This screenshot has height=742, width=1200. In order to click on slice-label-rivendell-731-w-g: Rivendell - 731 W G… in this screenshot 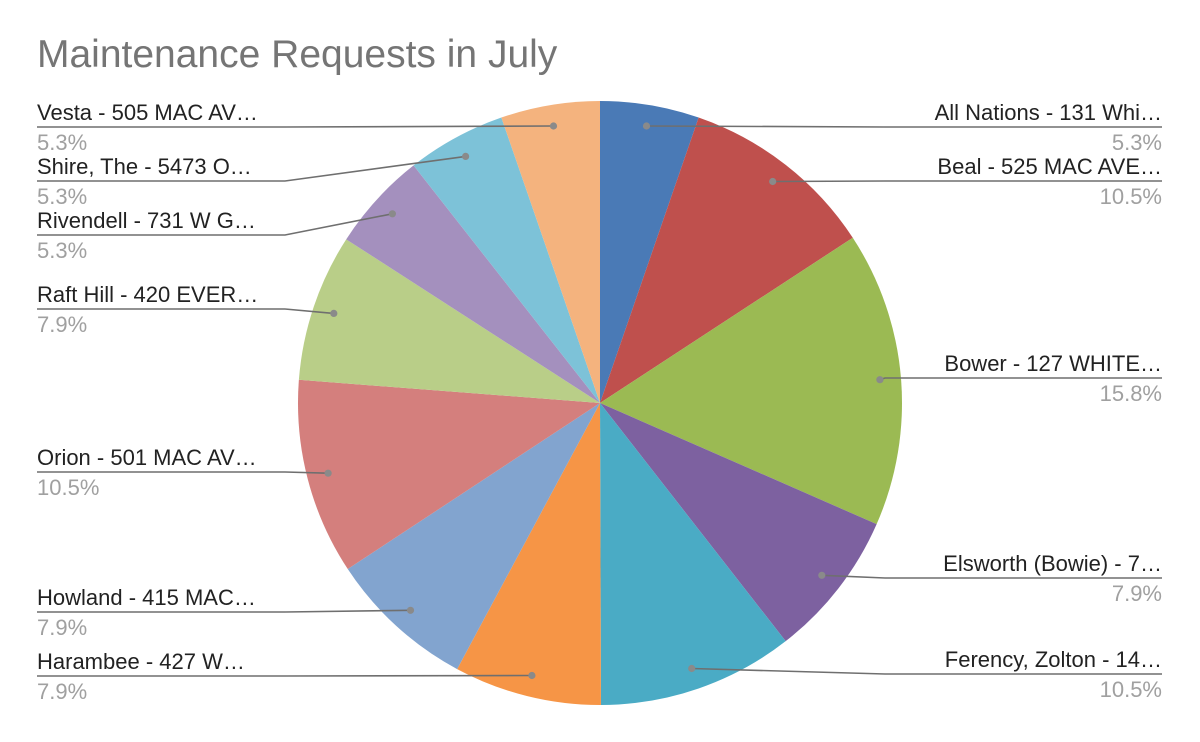, I will do `click(146, 220)`.